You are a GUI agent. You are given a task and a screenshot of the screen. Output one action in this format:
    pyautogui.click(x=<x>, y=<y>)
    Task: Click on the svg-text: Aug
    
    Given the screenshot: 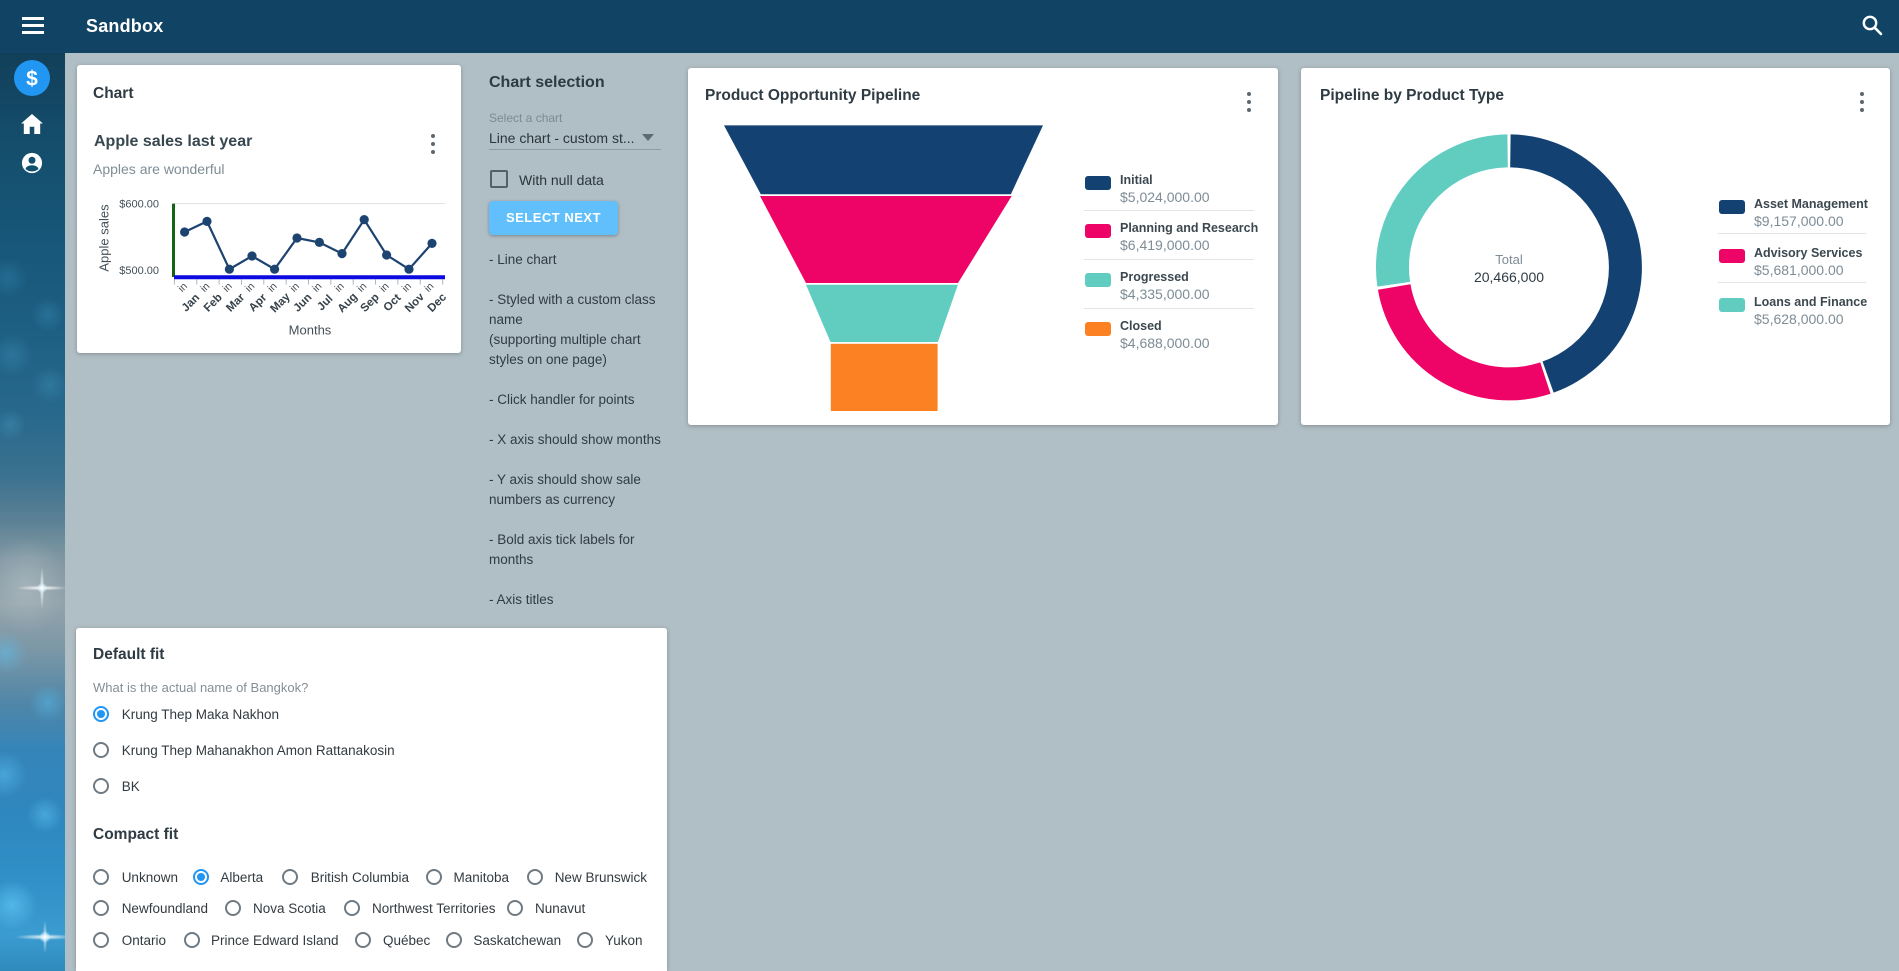 What is the action you would take?
    pyautogui.click(x=348, y=303)
    